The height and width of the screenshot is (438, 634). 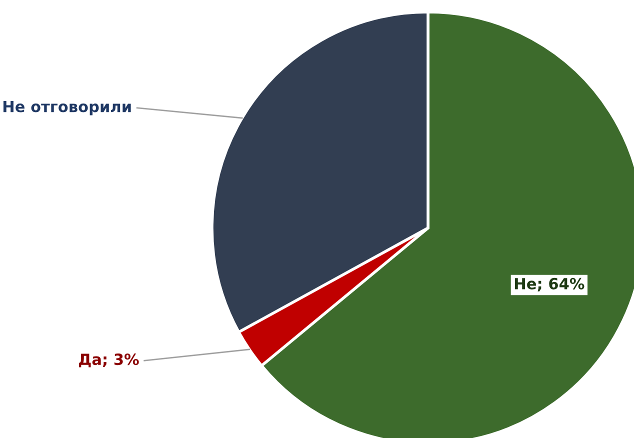 What do you see at coordinates (67, 108) in the screenshot?
I see `slice-label: Не отговорили` at bounding box center [67, 108].